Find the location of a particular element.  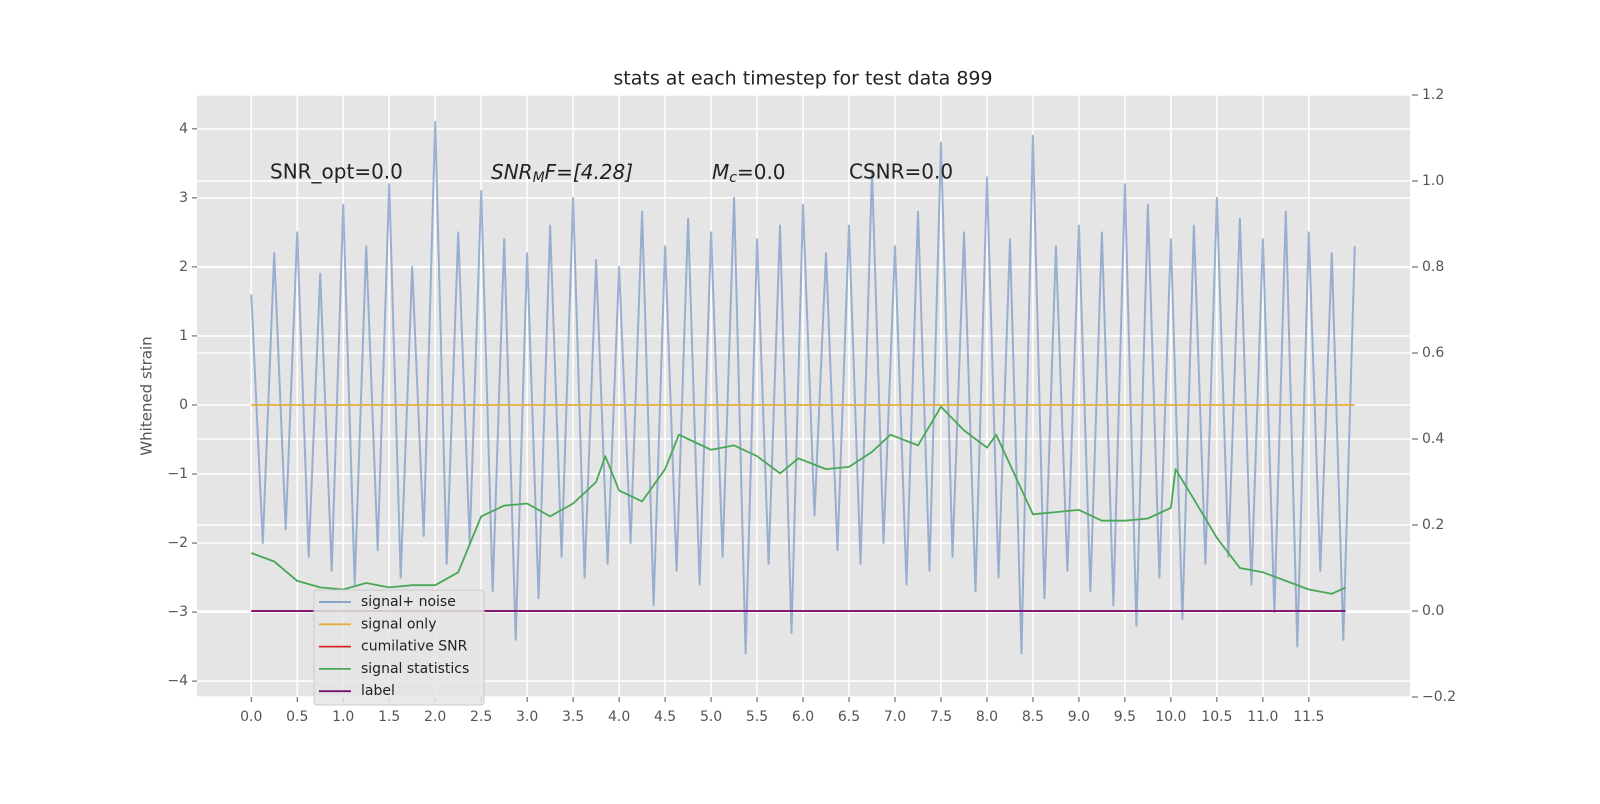

y-tick-label: −1 is located at coordinates (177, 474).